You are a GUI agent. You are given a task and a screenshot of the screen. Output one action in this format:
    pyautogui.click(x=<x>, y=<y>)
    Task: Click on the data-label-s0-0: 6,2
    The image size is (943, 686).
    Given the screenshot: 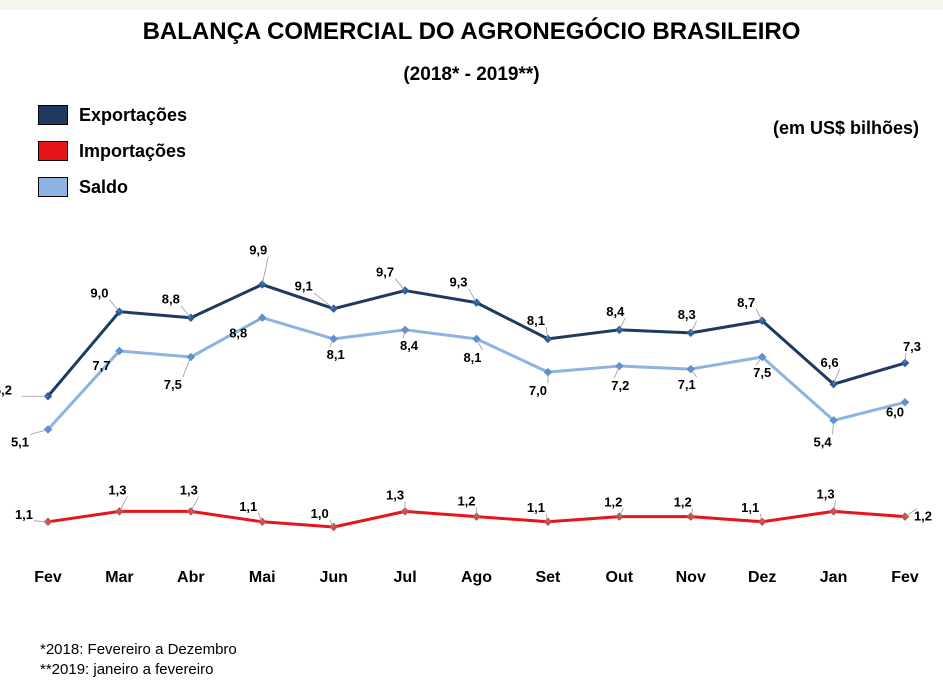 What is the action you would take?
    pyautogui.click(x=6, y=389)
    